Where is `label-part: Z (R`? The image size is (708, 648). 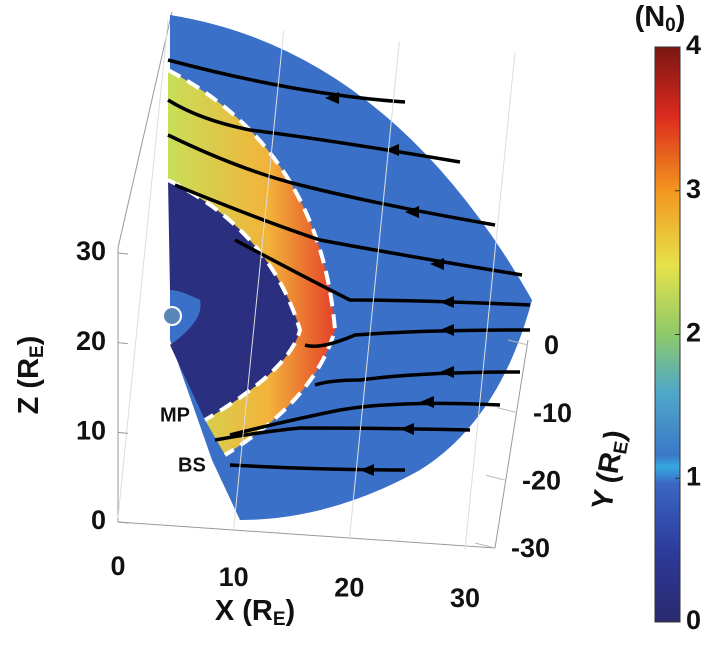
label-part: Z (R is located at coordinates (29, 386).